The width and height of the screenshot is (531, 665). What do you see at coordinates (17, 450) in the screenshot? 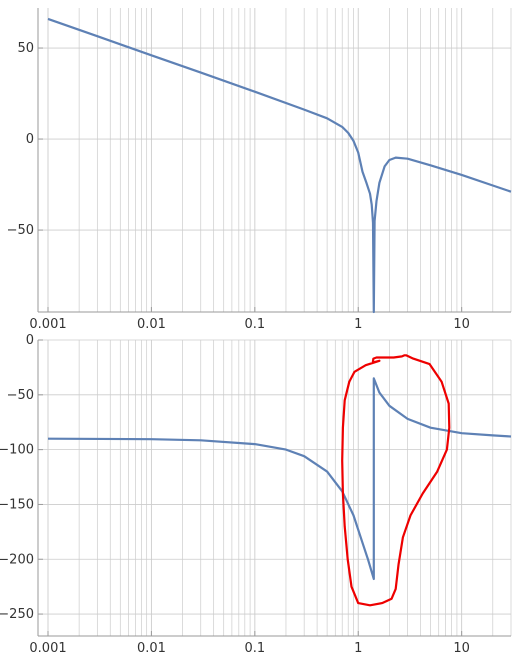
I see `y-tick-label: −100` at bounding box center [17, 450].